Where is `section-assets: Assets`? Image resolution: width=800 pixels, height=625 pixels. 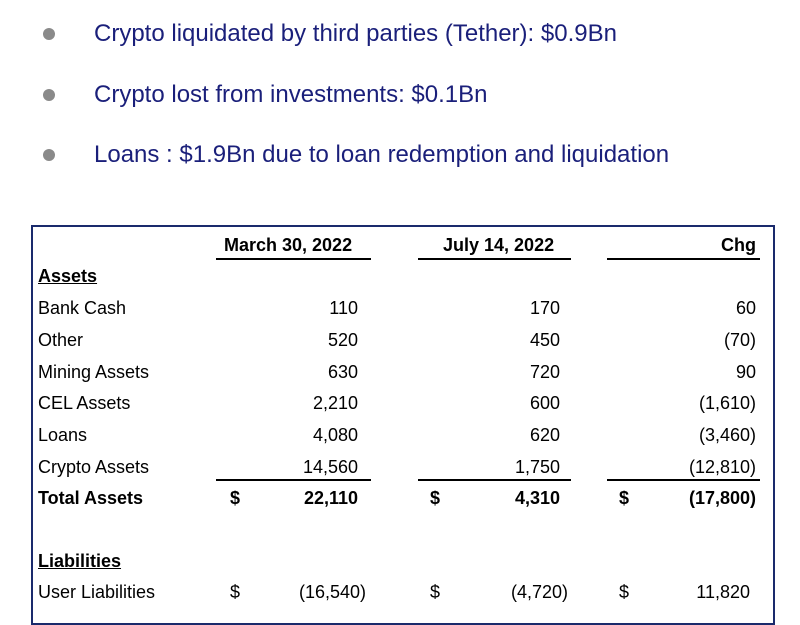 section-assets: Assets is located at coordinates (68, 276).